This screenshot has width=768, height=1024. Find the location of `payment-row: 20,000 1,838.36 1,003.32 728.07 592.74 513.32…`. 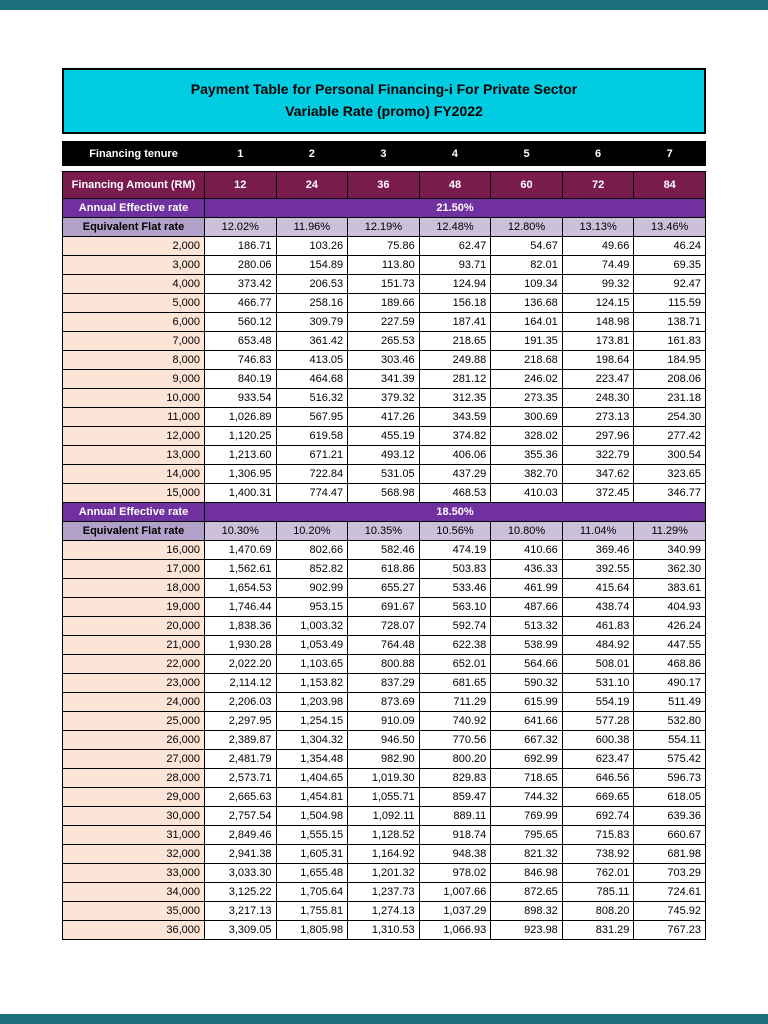

payment-row: 20,000 1,838.36 1,003.32 728.07 592.74 513.32… is located at coordinates (384, 626).